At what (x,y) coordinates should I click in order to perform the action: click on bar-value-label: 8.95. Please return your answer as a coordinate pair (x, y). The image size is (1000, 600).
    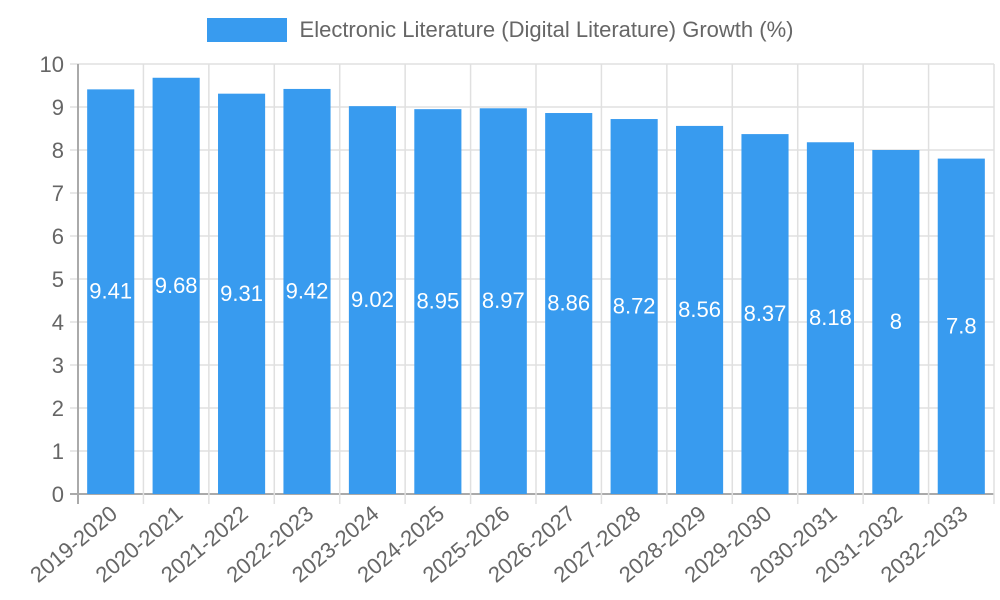
    Looking at the image, I should click on (437, 301).